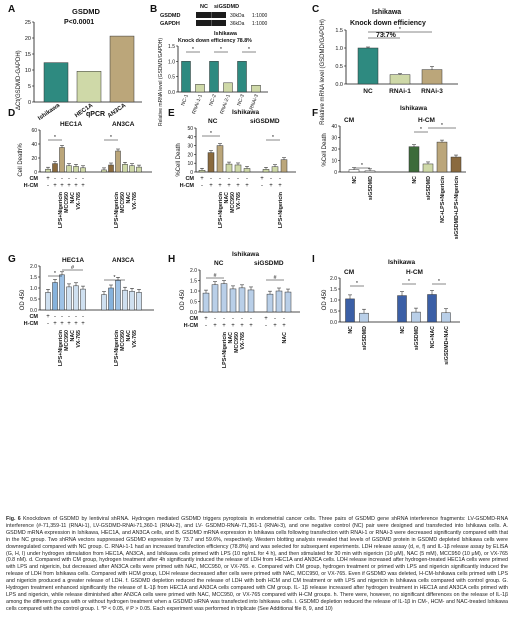  What do you see at coordinates (213, 121) in the screenshot?
I see `group-label: NC` at bounding box center [213, 121].